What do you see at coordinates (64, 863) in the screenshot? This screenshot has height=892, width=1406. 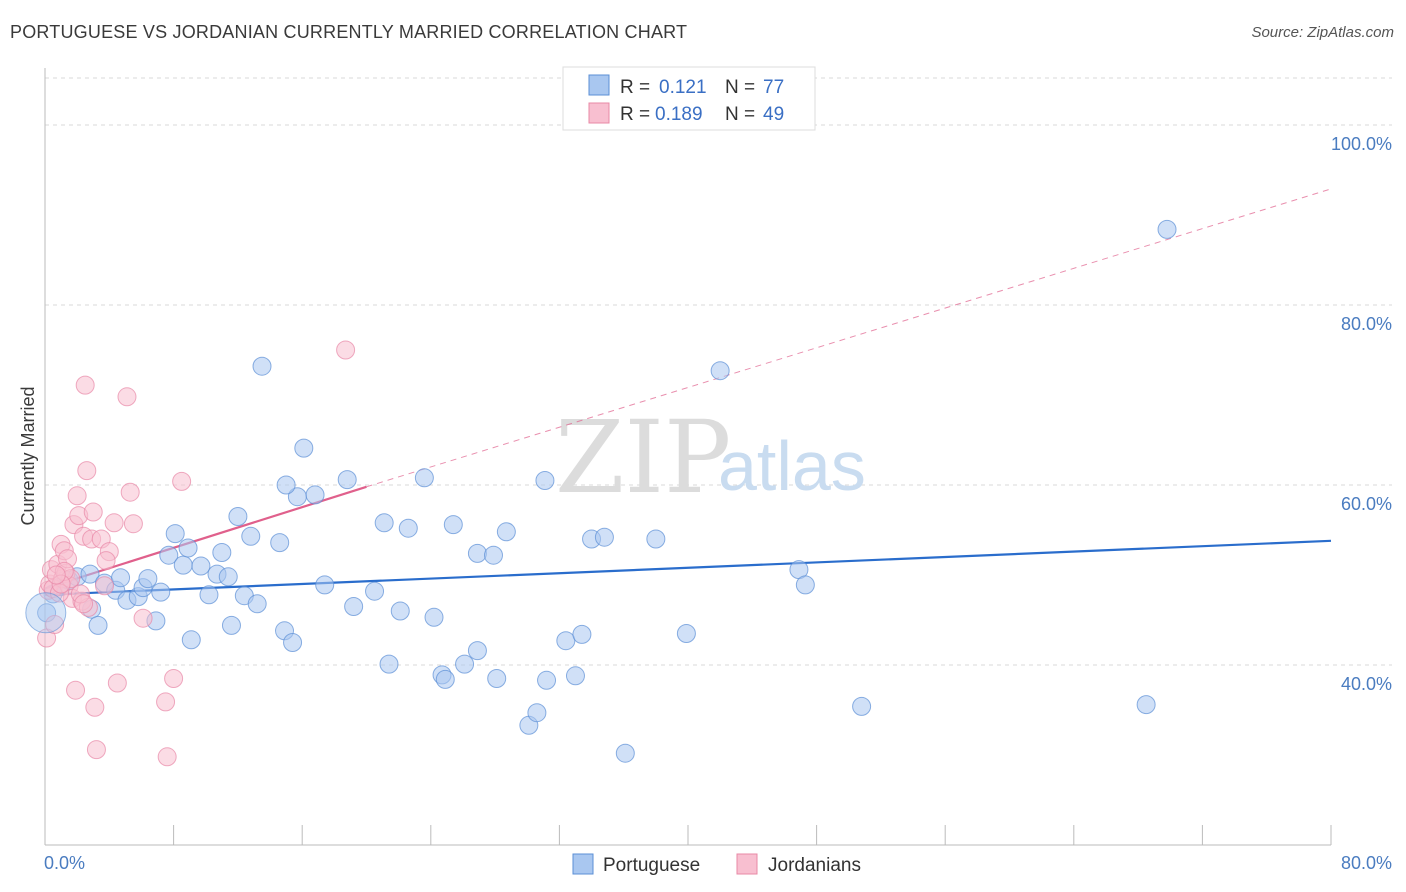 I see `x-tick-label: 0.0%` at bounding box center [64, 863].